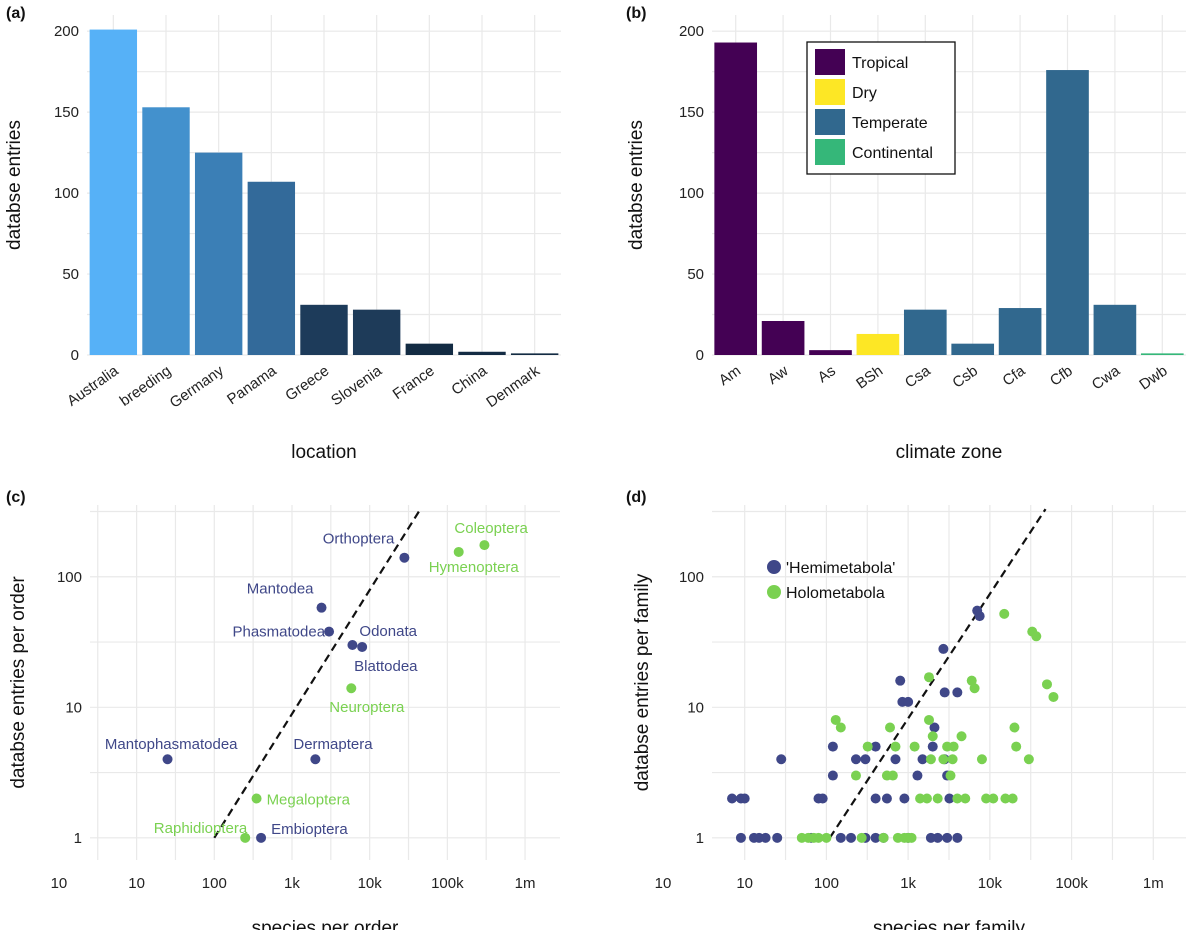 This screenshot has height=935, width=1200. I want to click on point-dermaptera, so click(315, 759).